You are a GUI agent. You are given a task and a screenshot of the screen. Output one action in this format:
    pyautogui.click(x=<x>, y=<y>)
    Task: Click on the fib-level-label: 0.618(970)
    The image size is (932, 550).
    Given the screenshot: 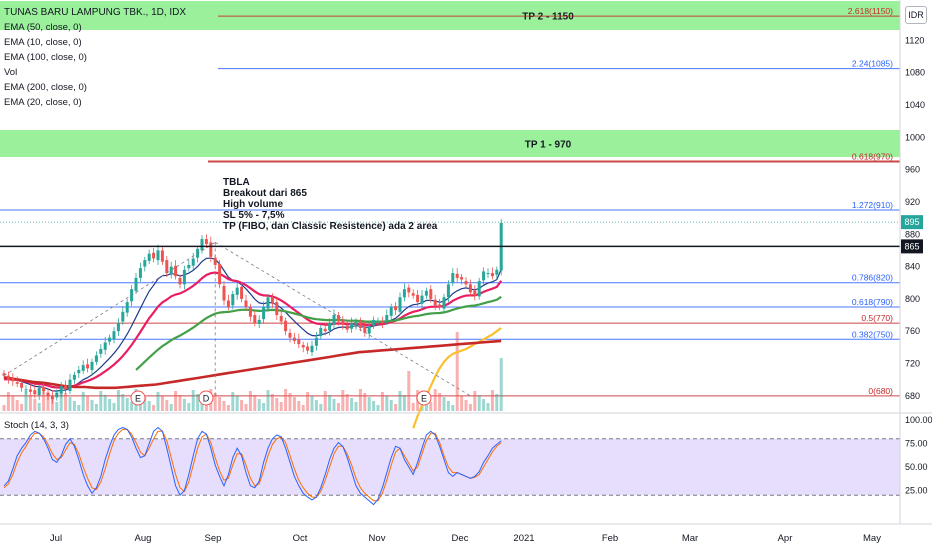 What is the action you would take?
    pyautogui.click(x=872, y=157)
    